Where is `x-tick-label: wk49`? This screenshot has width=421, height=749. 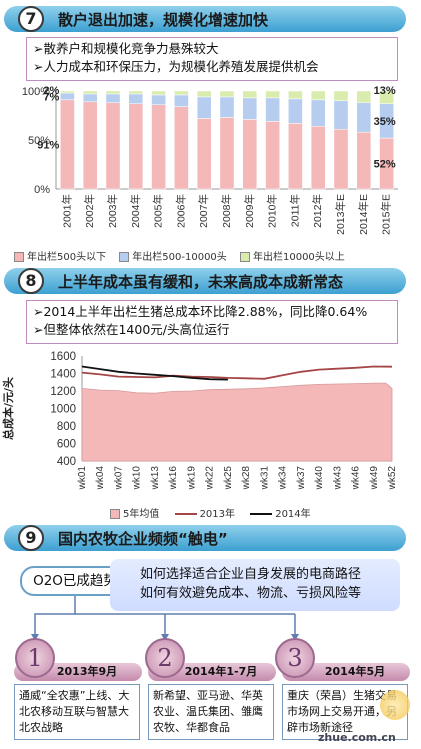
x-tick-label: wk49 is located at coordinates (374, 478).